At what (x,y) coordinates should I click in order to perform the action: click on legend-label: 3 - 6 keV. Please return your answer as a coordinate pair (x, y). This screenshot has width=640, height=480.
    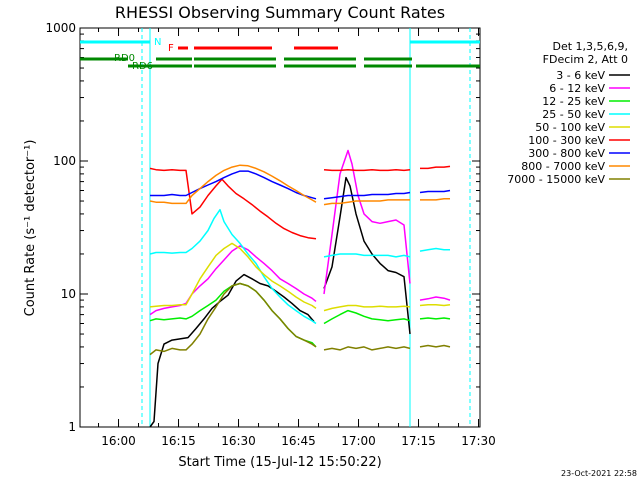
    Looking at the image, I should click on (580, 75).